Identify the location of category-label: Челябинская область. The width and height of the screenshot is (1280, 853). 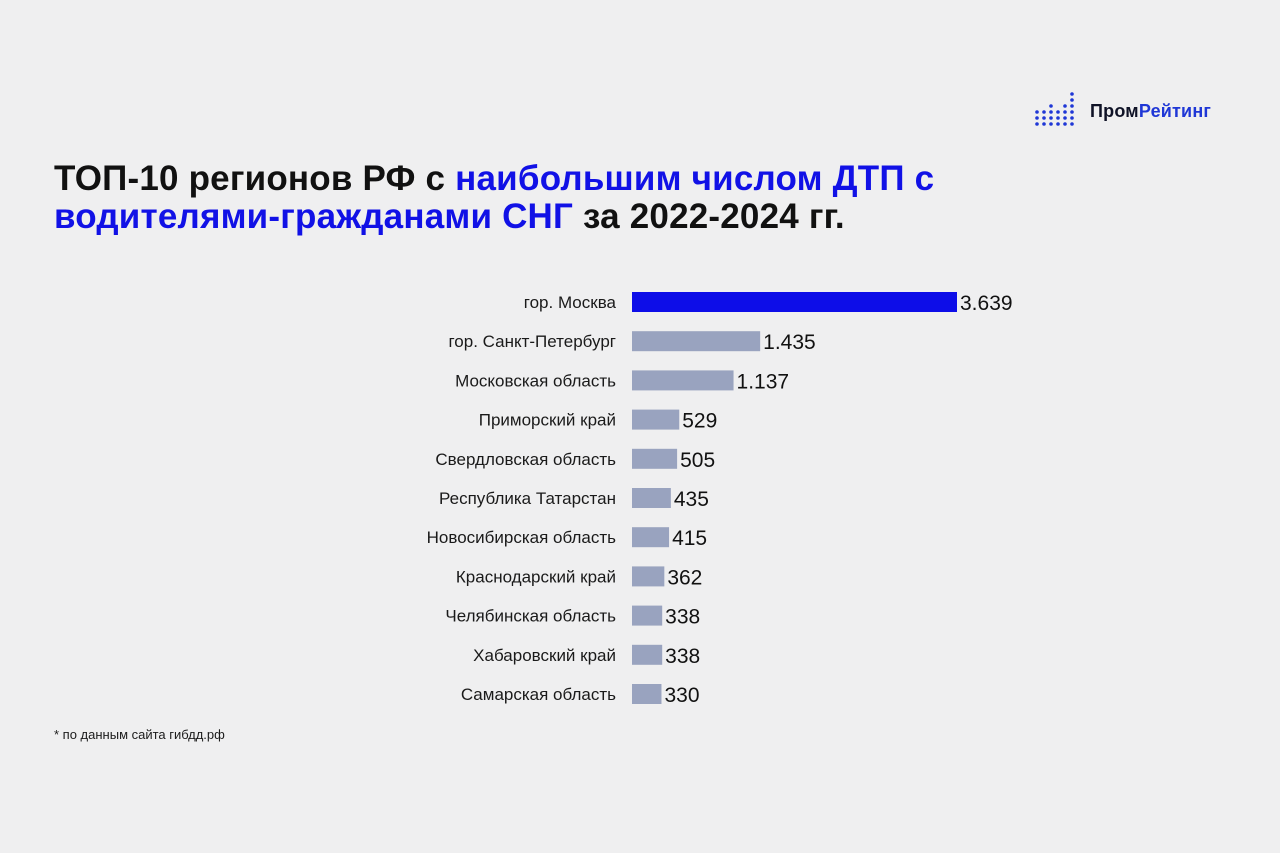
(530, 616).